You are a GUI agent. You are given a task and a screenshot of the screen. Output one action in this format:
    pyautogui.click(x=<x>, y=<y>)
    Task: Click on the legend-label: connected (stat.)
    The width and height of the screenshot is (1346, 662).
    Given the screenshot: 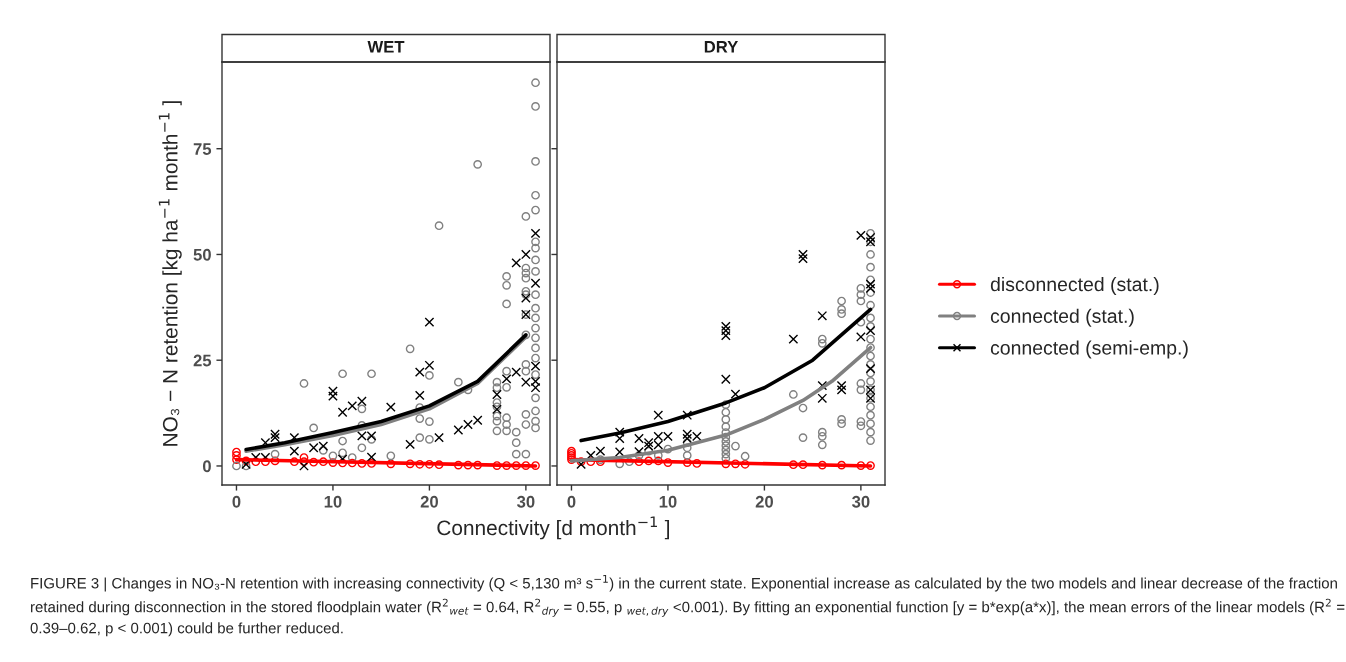 What is the action you would take?
    pyautogui.click(x=1062, y=317)
    